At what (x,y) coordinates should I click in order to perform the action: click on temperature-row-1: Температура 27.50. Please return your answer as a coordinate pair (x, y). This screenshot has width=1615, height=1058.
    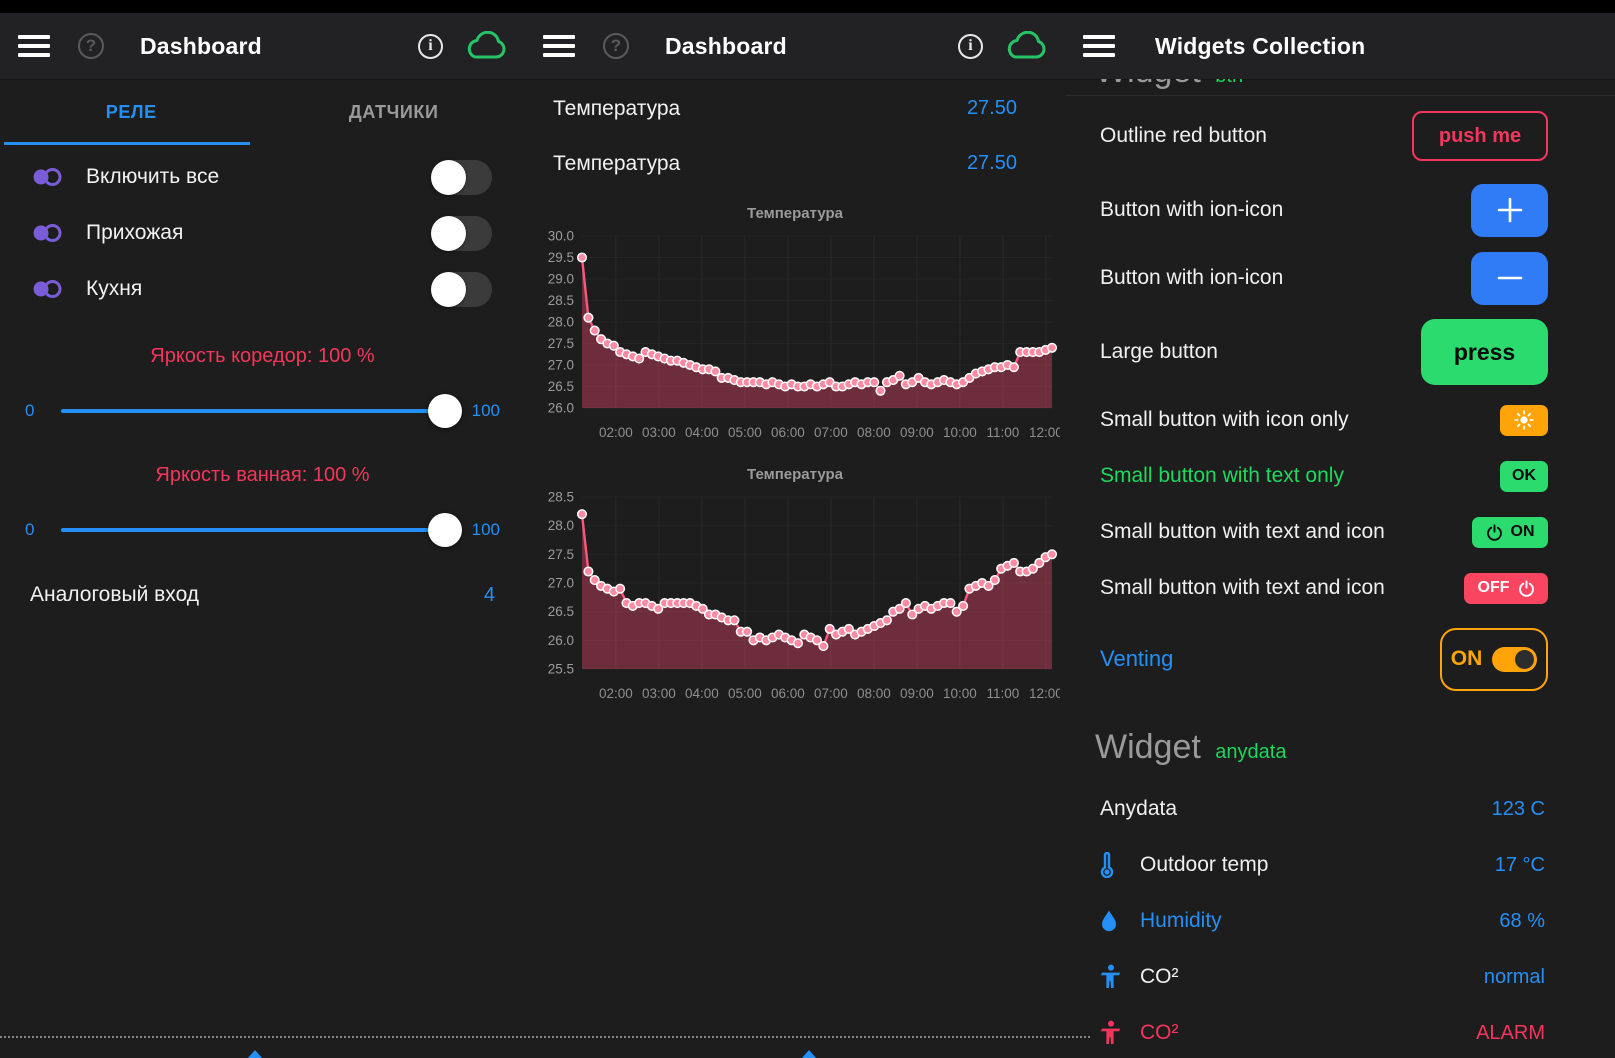
    Looking at the image, I should click on (795, 108).